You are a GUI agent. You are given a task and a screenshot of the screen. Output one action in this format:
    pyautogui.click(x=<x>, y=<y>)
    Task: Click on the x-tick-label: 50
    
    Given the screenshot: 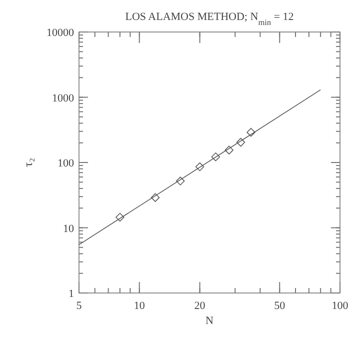 What is the action you would take?
    pyautogui.click(x=280, y=306)
    